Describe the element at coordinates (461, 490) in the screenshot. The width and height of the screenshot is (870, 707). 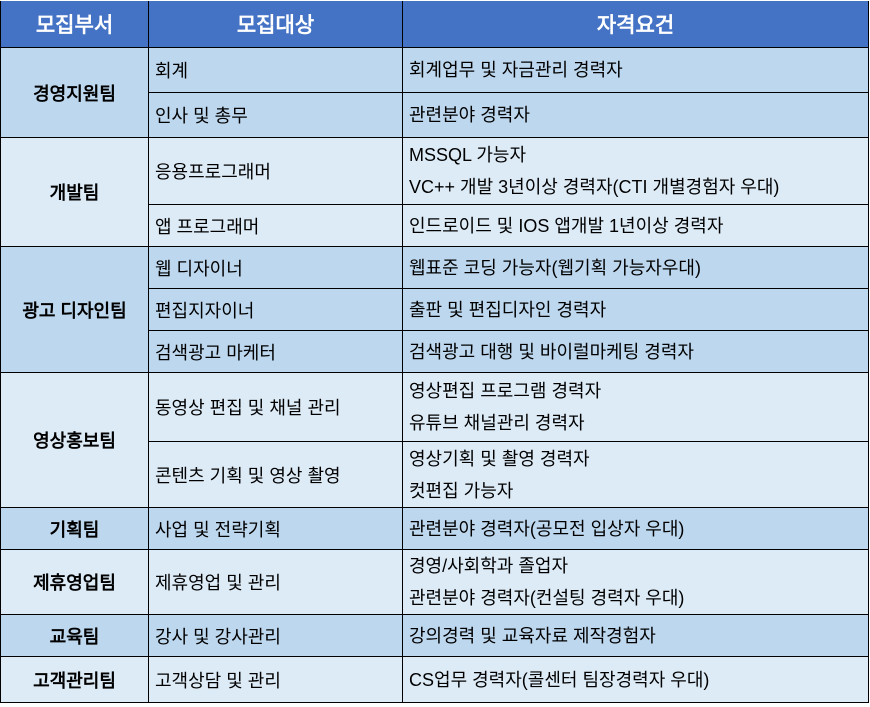
I see `requirement-line: 컷편집 가능자` at that location.